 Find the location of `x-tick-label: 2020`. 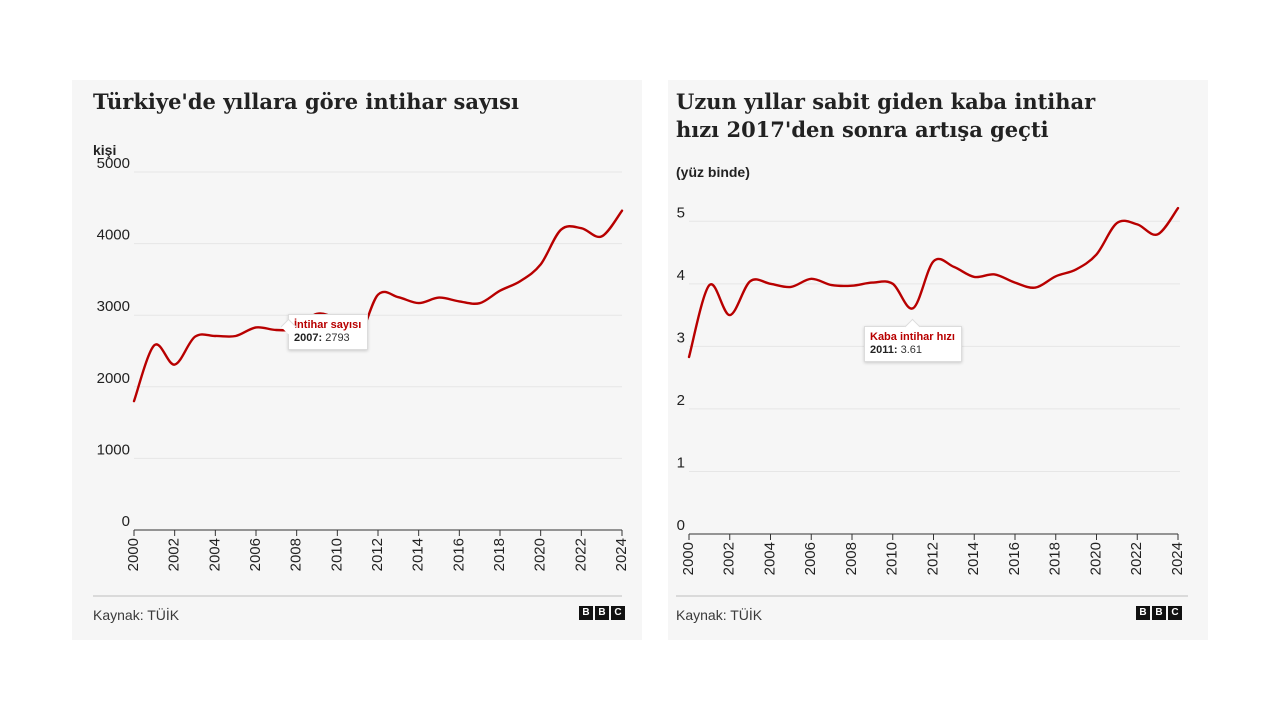

x-tick-label: 2020 is located at coordinates (1095, 558).